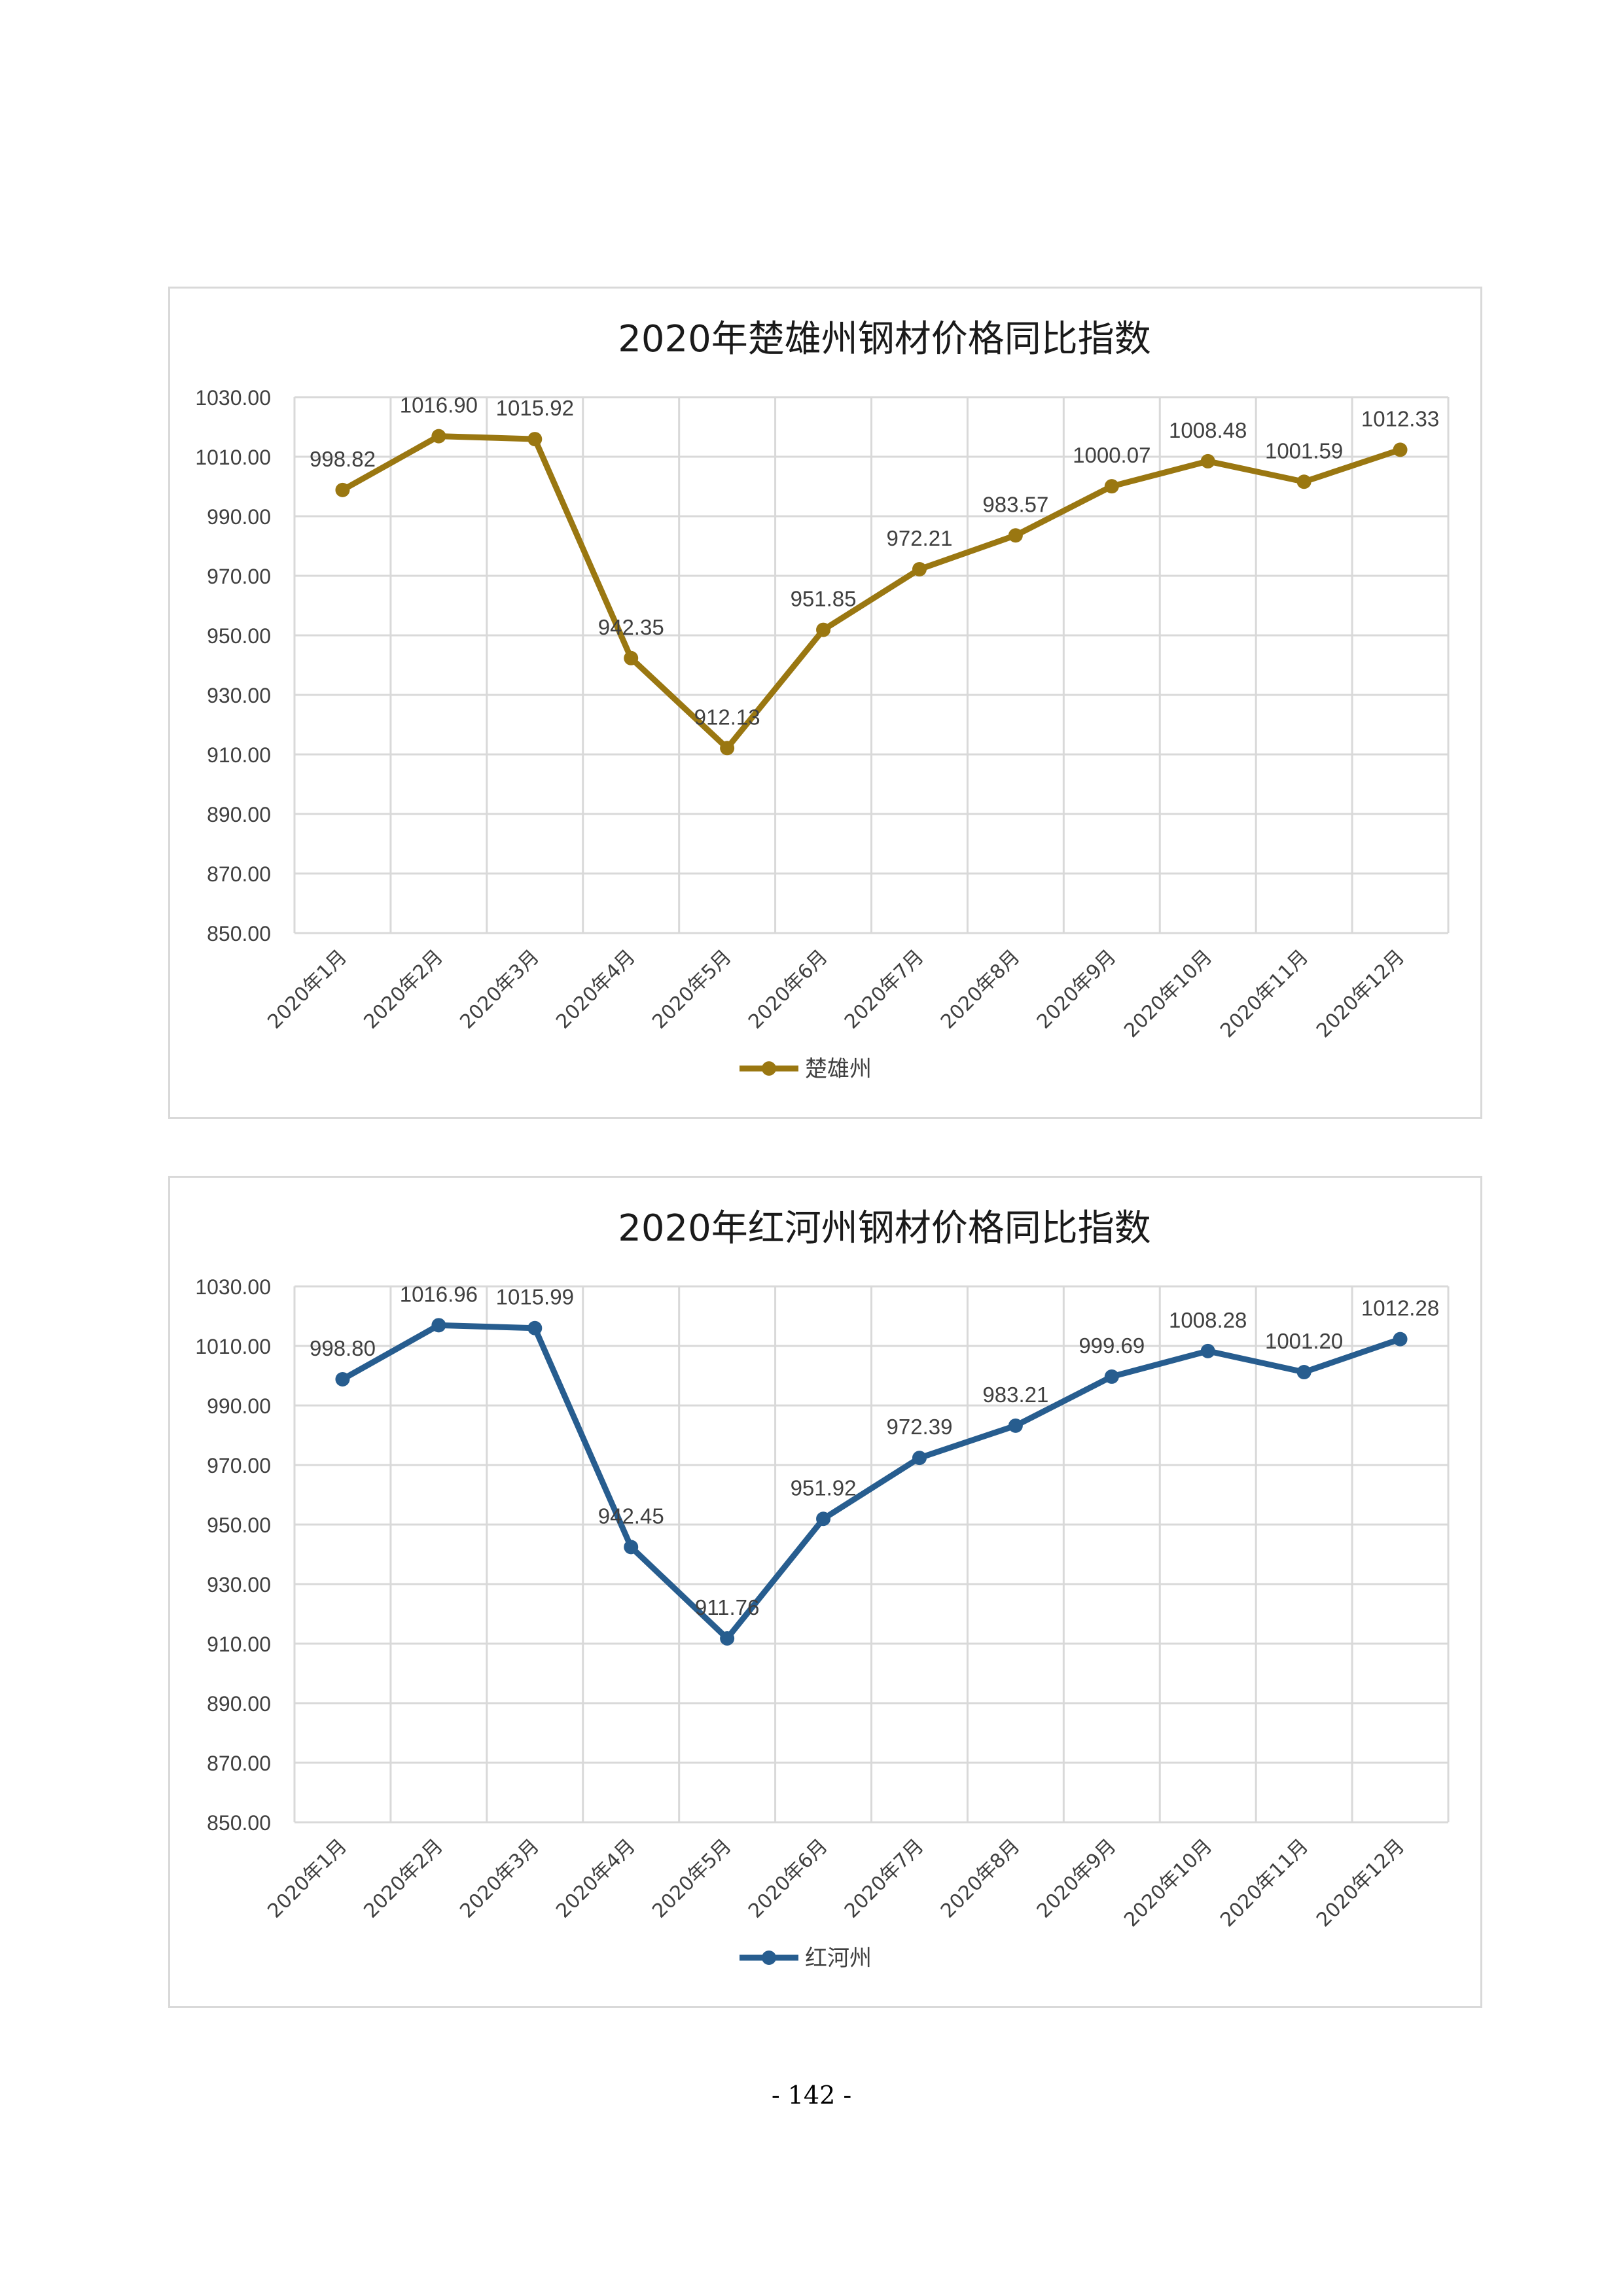 Image resolution: width=1623 pixels, height=2296 pixels. What do you see at coordinates (919, 1427) in the screenshot?
I see `data-label: 972.39` at bounding box center [919, 1427].